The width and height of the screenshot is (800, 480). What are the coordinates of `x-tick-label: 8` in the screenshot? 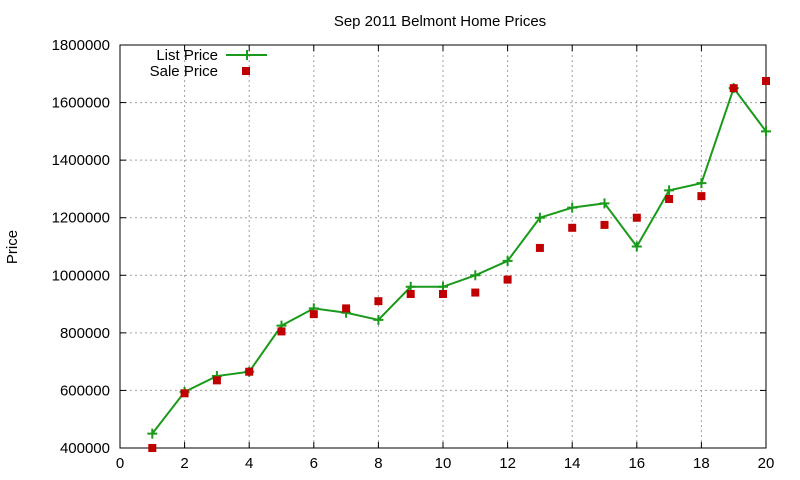 It's located at (378, 463).